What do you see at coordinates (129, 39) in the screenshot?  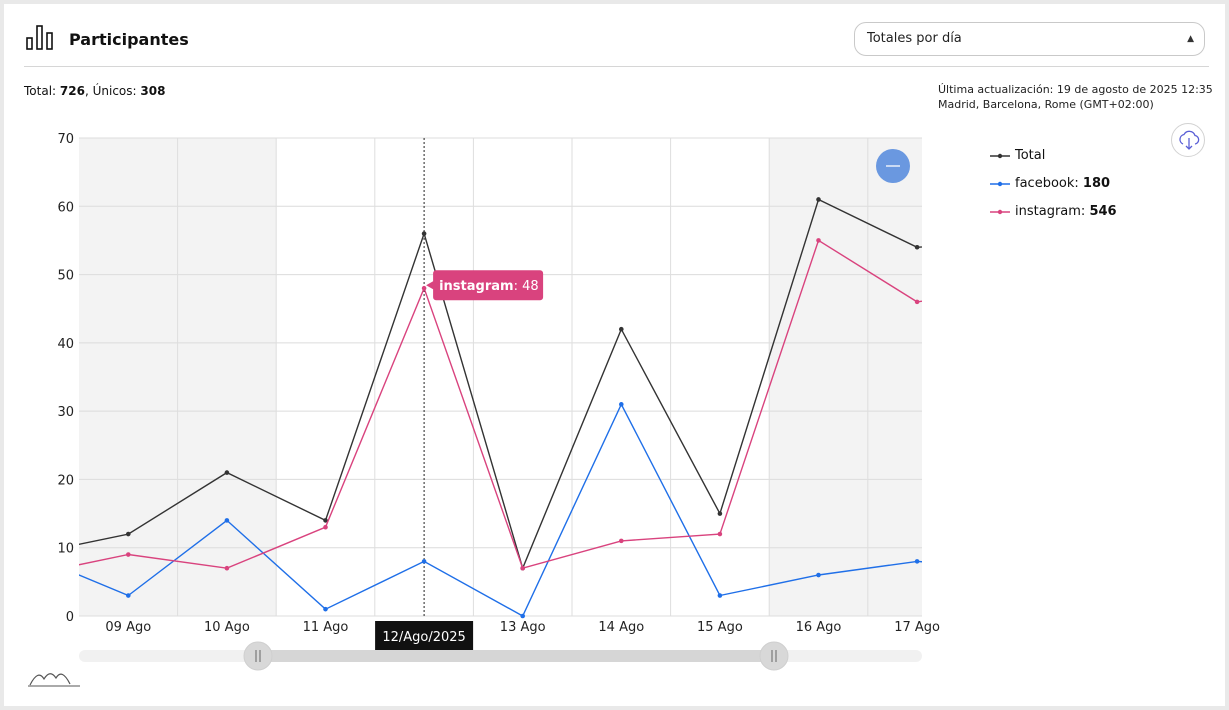 I see `page-title: Participantes` at bounding box center [129, 39].